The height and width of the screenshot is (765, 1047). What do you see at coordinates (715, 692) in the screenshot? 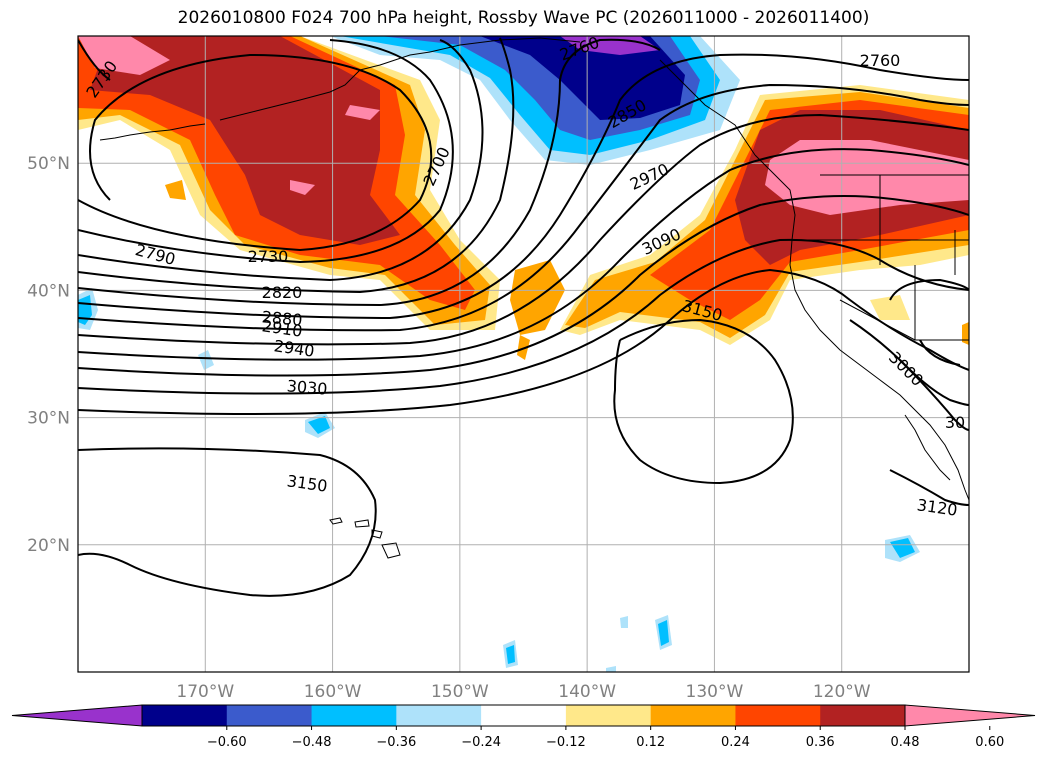
I see `longitude-label: 130°W` at bounding box center [715, 692].